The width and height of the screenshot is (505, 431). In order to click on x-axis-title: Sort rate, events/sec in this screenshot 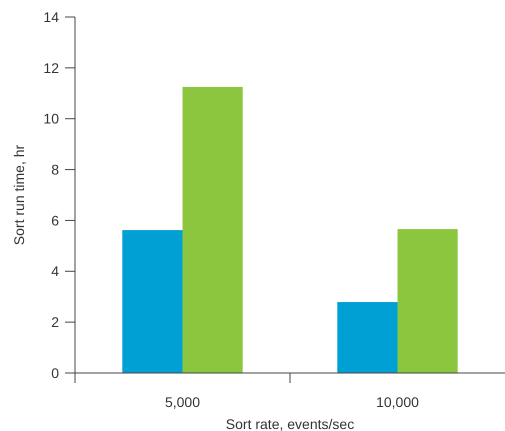, I will do `click(290, 423)`.